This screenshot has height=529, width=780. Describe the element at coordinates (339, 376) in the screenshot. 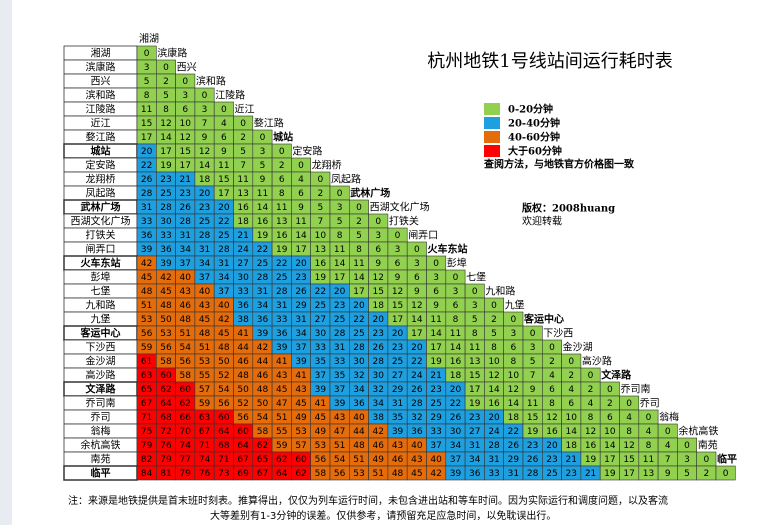

I see `time-value: 35` at that location.